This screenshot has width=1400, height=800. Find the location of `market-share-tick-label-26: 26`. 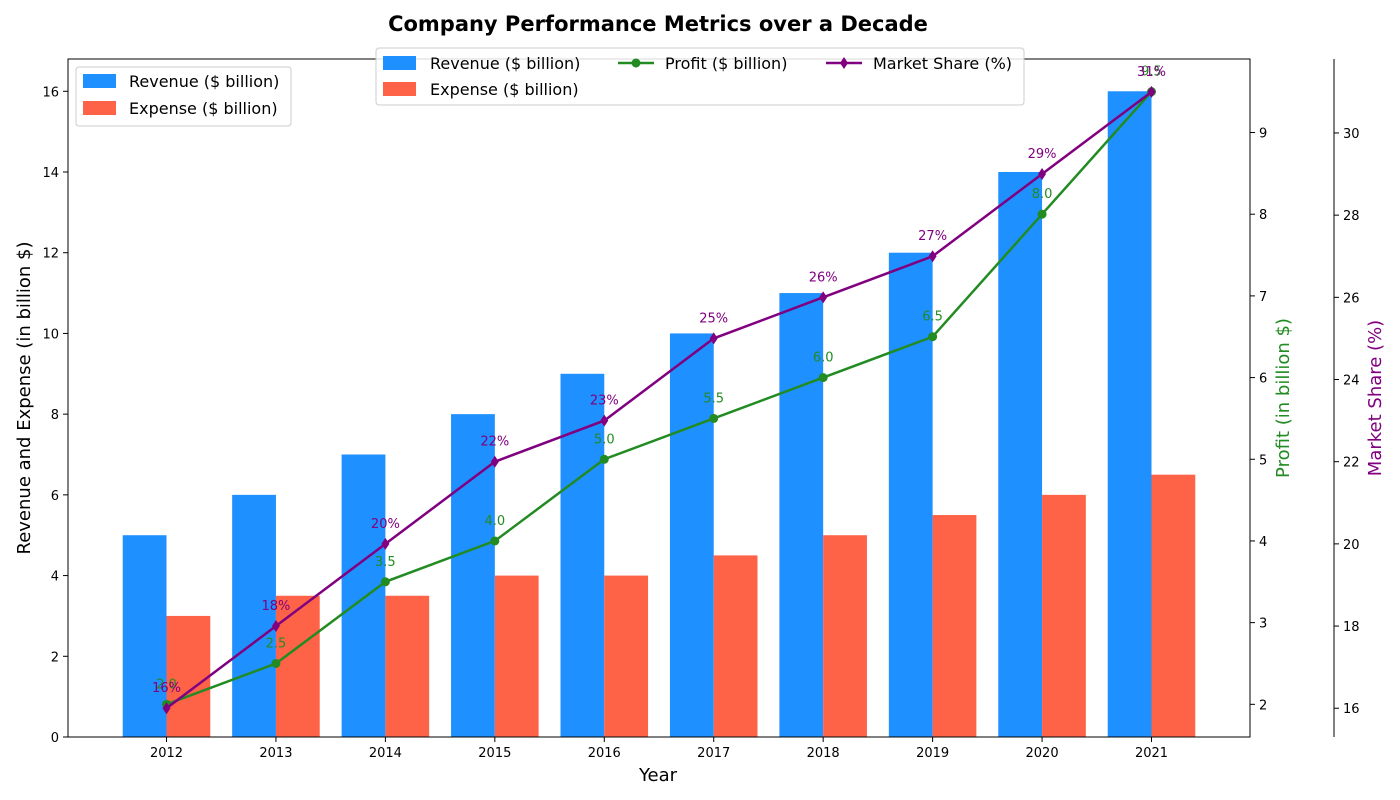

market-share-tick-label-26: 26 is located at coordinates (1351, 298).